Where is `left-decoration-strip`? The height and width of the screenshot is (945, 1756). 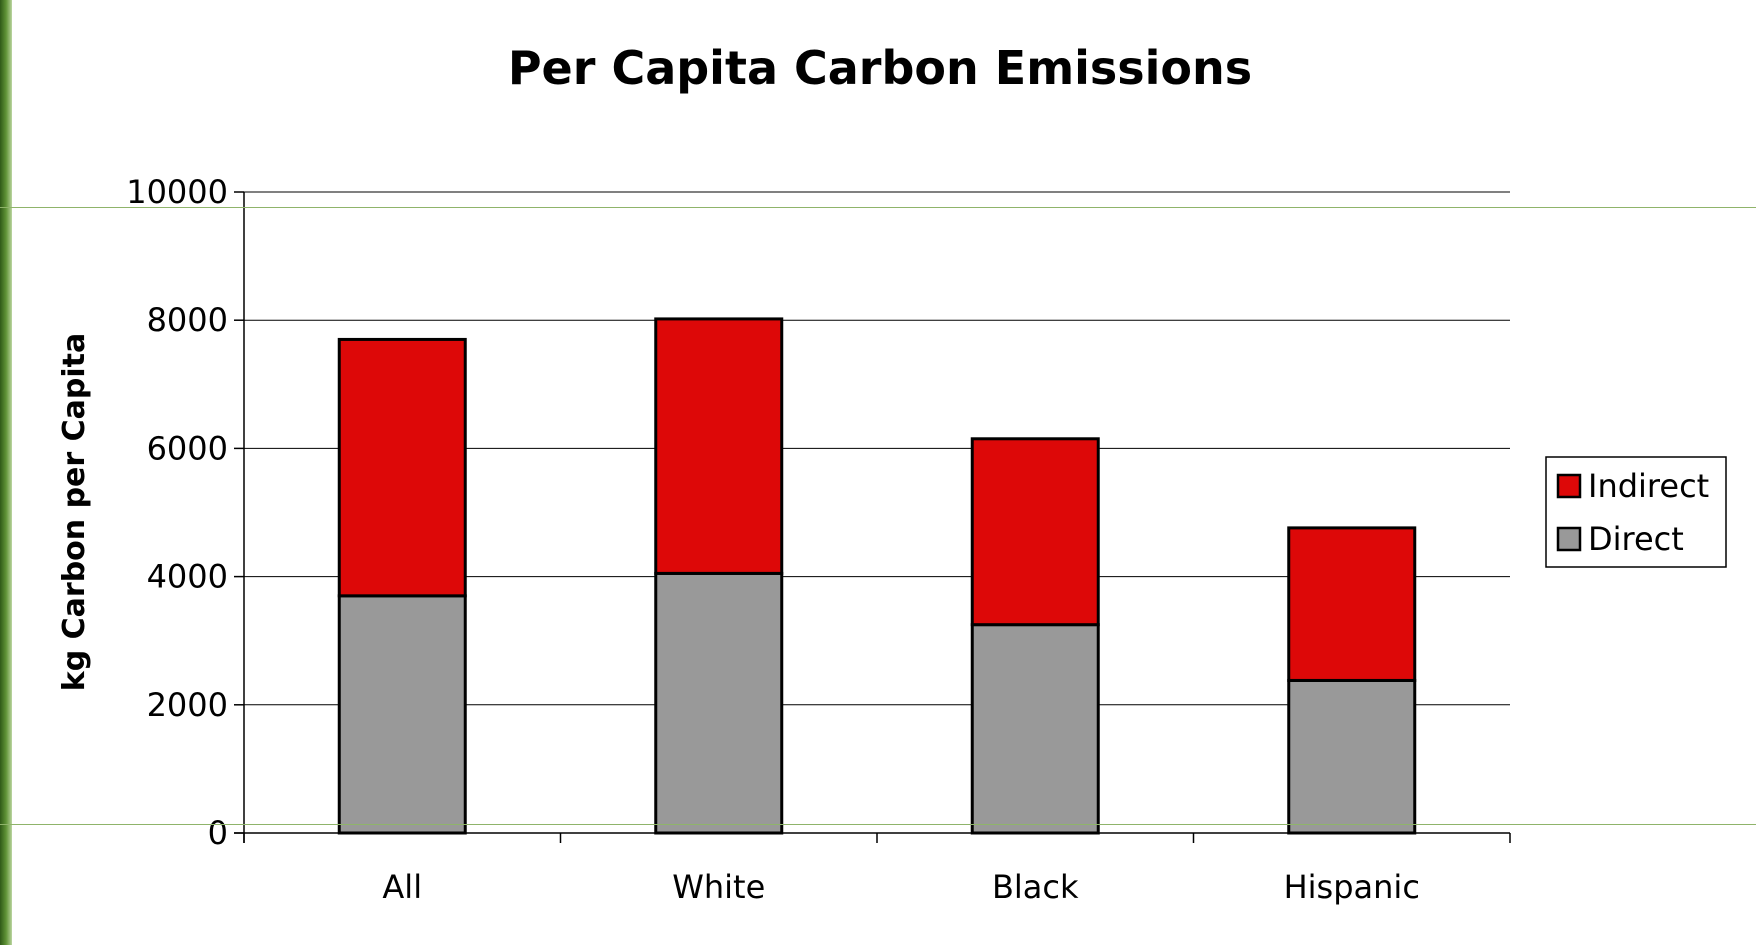
left-decoration-strip is located at coordinates (7, 472).